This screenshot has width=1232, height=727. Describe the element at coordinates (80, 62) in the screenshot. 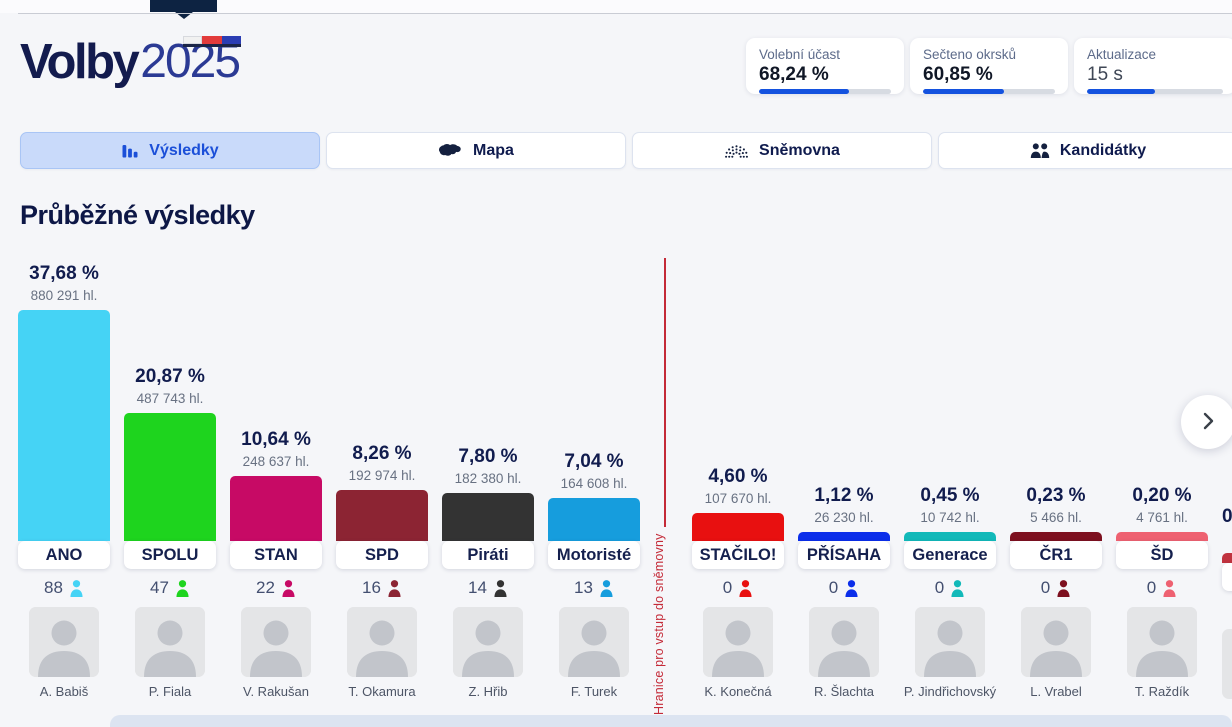

I see `logo-word: Volby` at that location.